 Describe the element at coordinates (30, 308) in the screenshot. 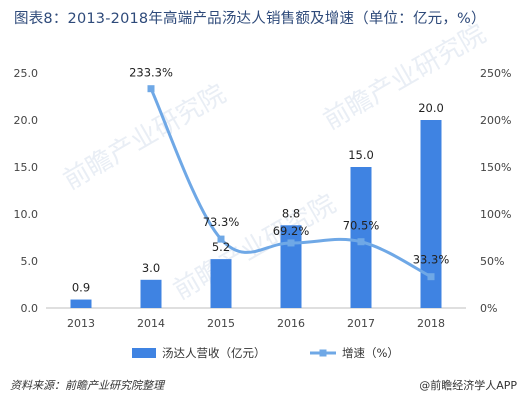

I see `y-left-tick-label: 0.0` at that location.